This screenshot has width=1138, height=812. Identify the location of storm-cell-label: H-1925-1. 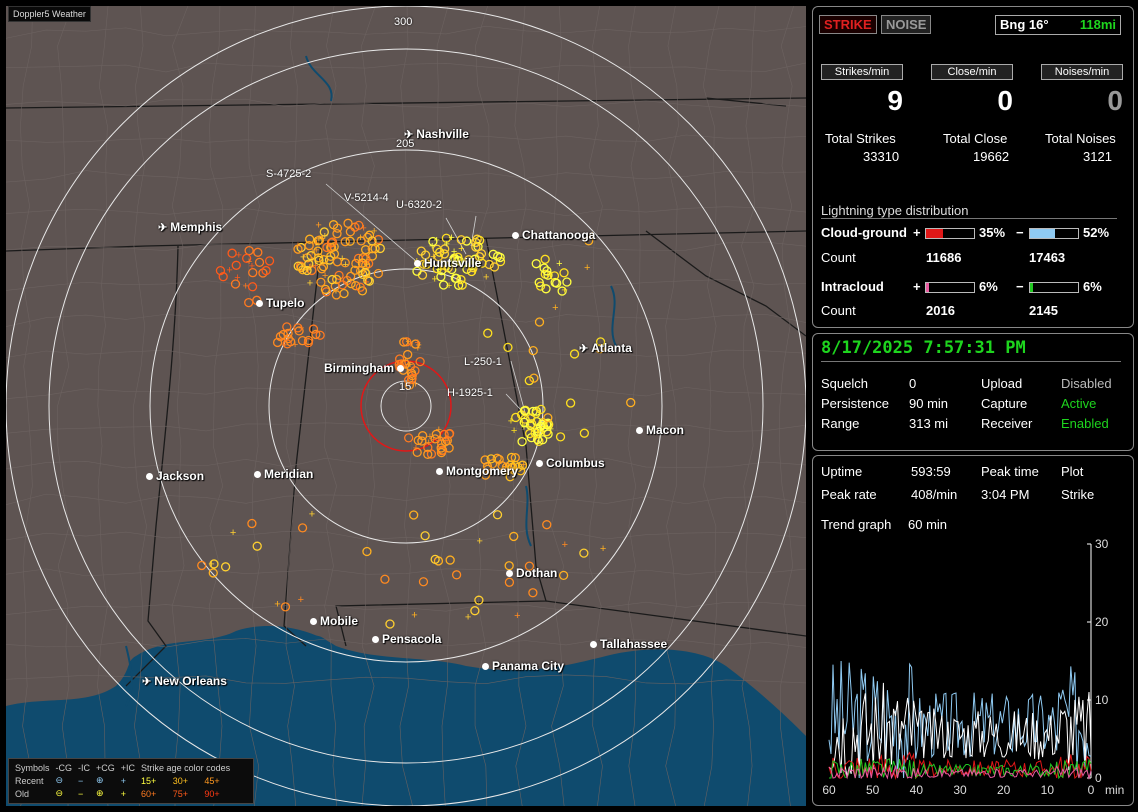
(470, 393).